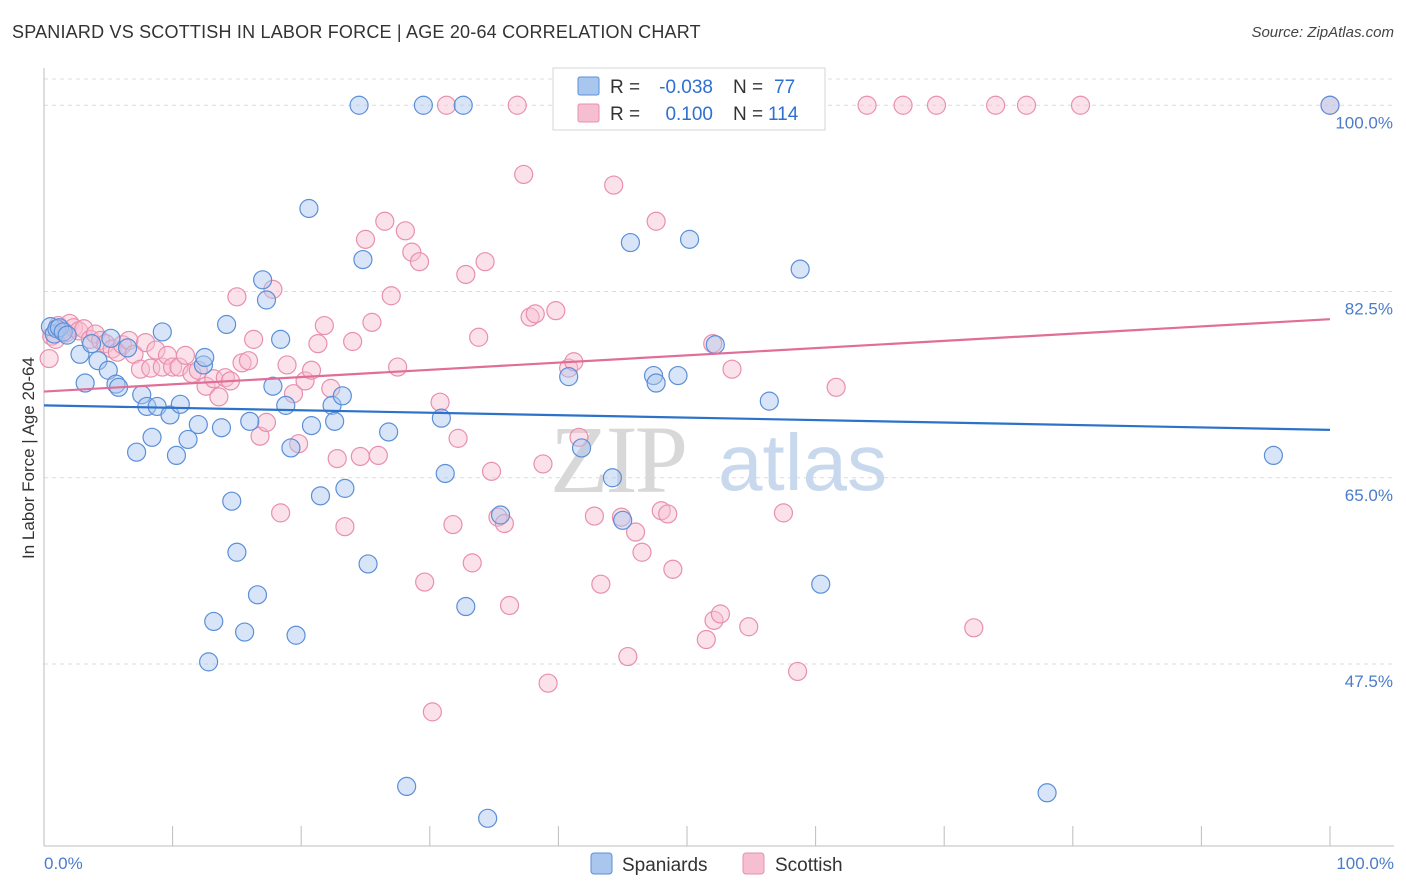 The image size is (1406, 892). What do you see at coordinates (1364, 402) in the screenshot?
I see `y-tick-labels: 47.5% 65.0% 82.5% 100.0%` at bounding box center [1364, 402].